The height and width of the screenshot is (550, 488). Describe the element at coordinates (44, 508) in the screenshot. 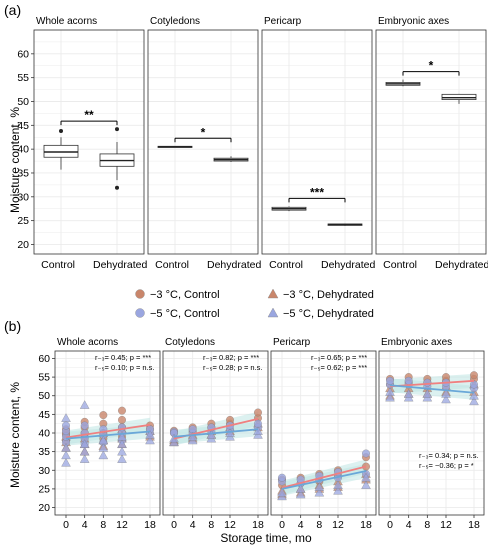

I see `y-tick-label: 20` at that location.